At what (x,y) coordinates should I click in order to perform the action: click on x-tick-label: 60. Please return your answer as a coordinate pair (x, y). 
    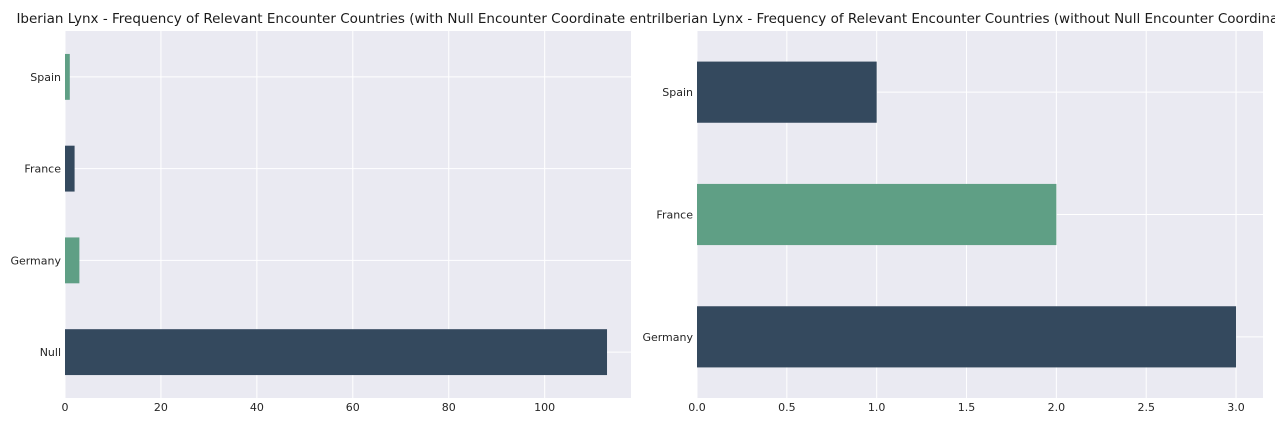
    Looking at the image, I should click on (353, 407).